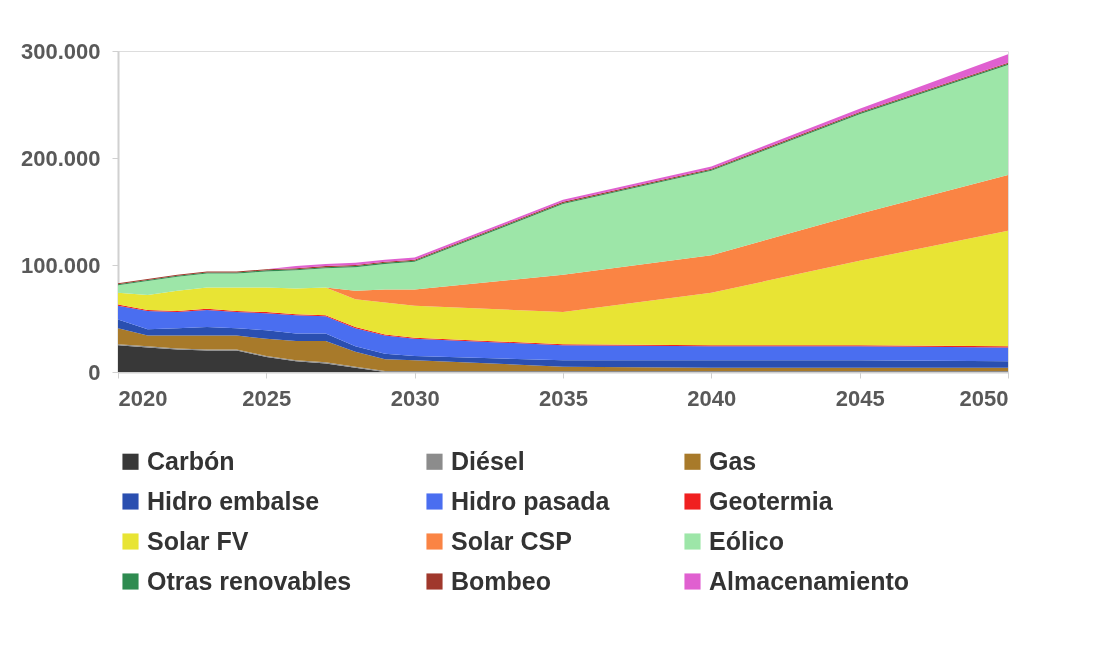 This screenshot has height=667, width=1106. I want to click on x-tick-label: 2030, so click(415, 398).